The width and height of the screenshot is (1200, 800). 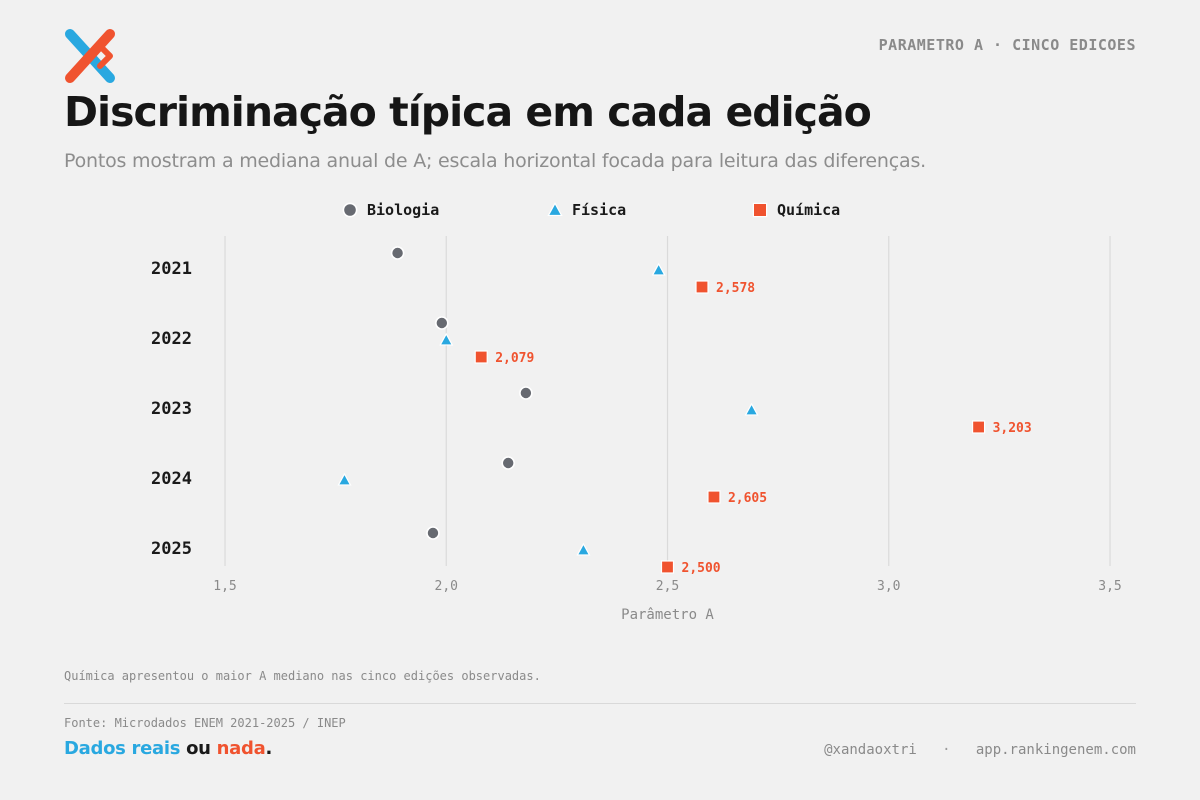 I want to click on point-quimica-2025, so click(x=667, y=567).